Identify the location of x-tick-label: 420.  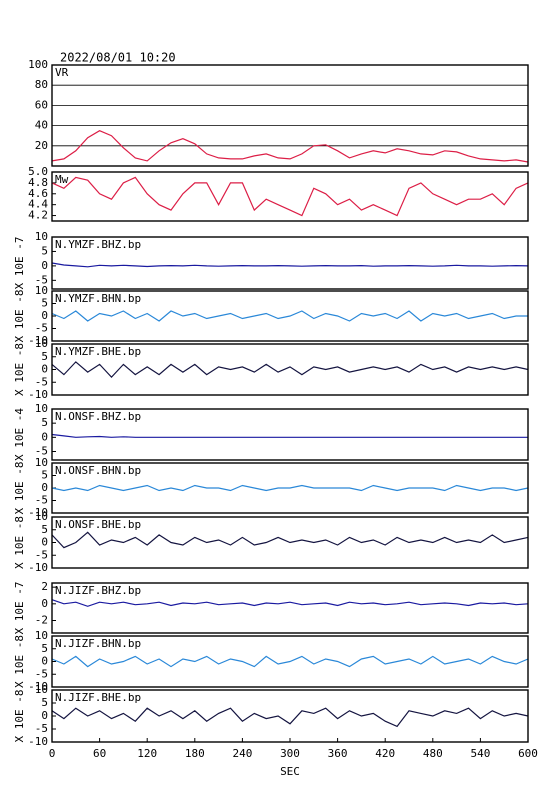
(385, 753).